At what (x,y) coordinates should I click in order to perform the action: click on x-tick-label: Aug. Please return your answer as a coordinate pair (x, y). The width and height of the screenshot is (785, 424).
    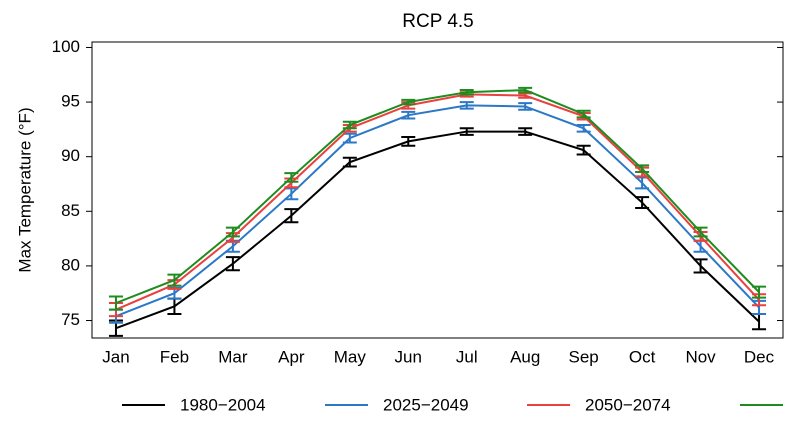
    Looking at the image, I should click on (525, 356).